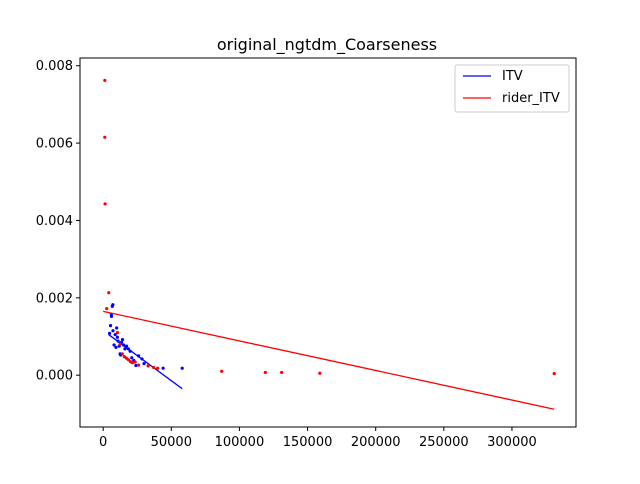 This screenshot has width=640, height=484. Describe the element at coordinates (308, 442) in the screenshot. I see `x-tick-label: 150000` at that location.